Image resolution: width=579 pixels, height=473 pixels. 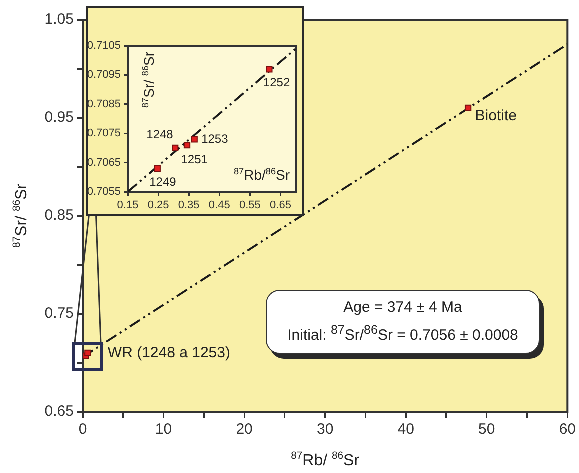 What do you see at coordinates (496, 115) in the screenshot?
I see `annotation: Biotite` at bounding box center [496, 115].